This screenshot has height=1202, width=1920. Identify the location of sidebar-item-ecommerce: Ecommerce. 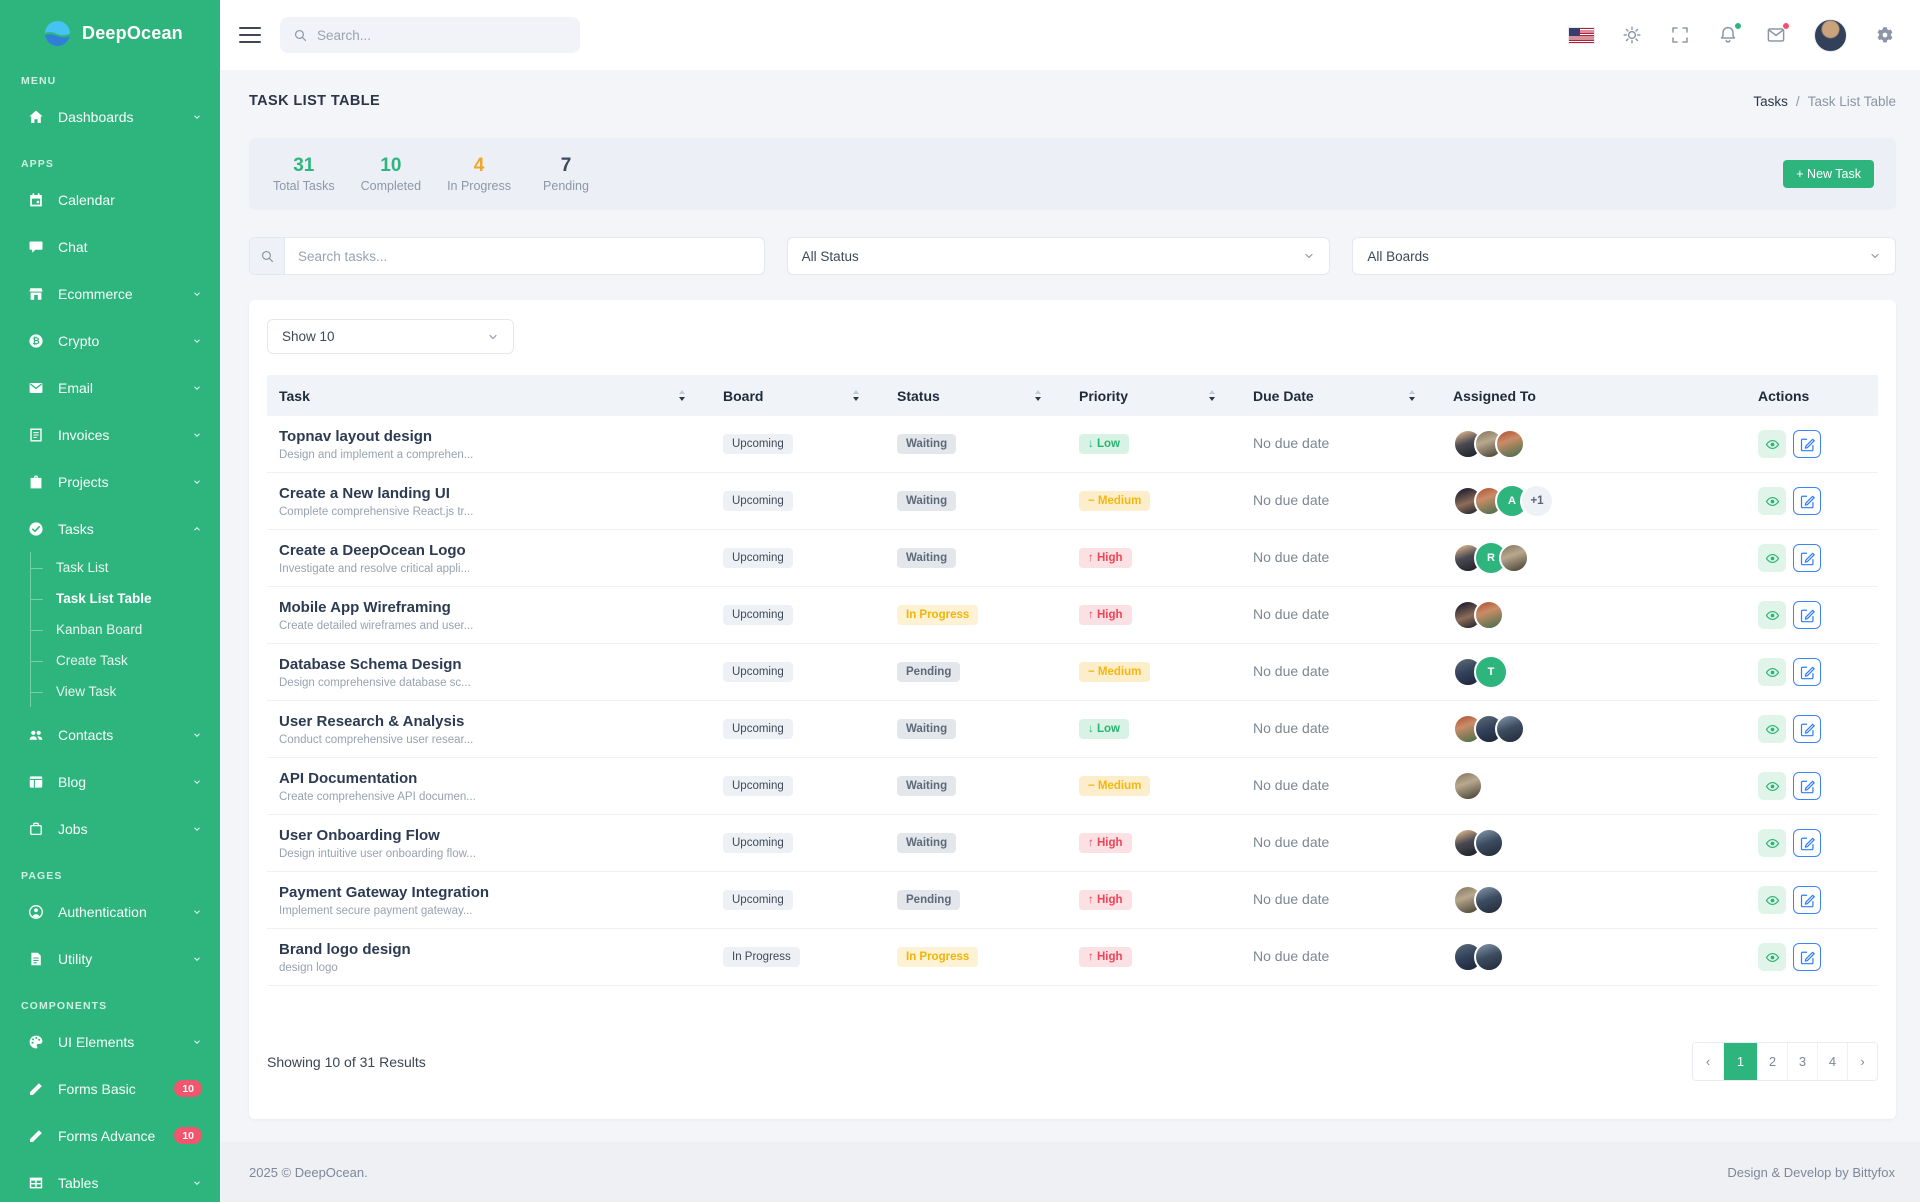
(110, 293).